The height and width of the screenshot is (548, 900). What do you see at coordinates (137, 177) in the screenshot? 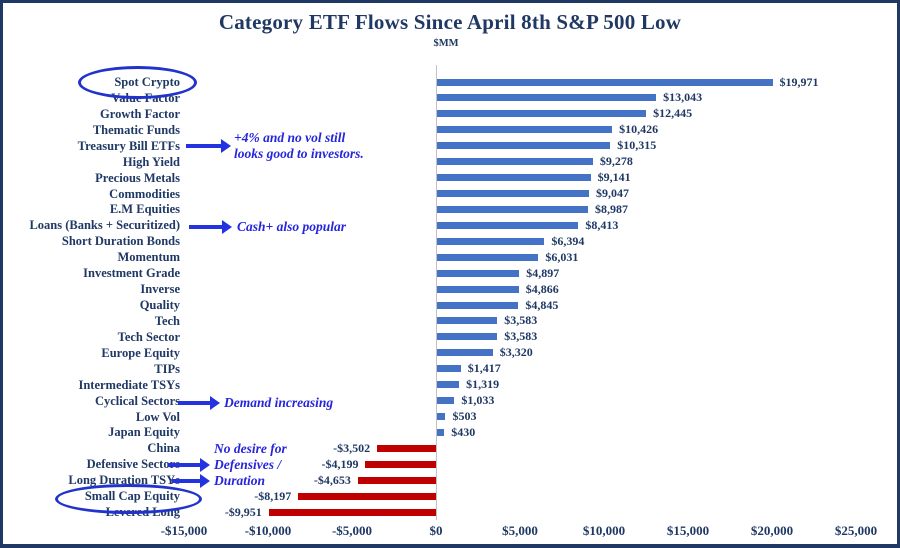
I see `category-label: Precious Metals` at bounding box center [137, 177].